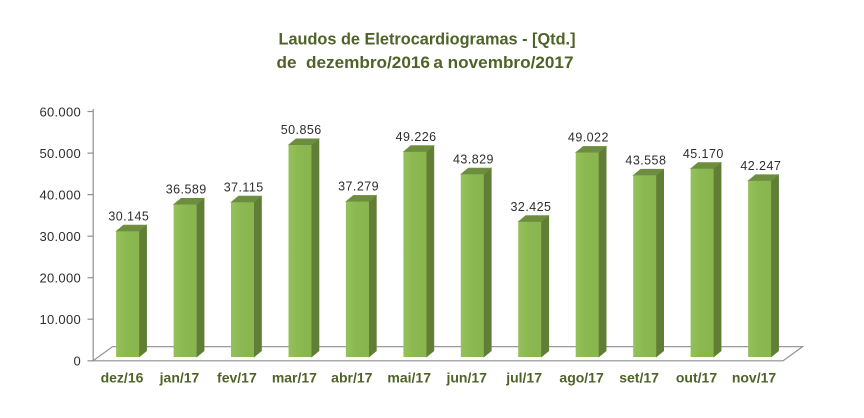 The height and width of the screenshot is (418, 864). I want to click on svg-text: 10.000, so click(60, 319).